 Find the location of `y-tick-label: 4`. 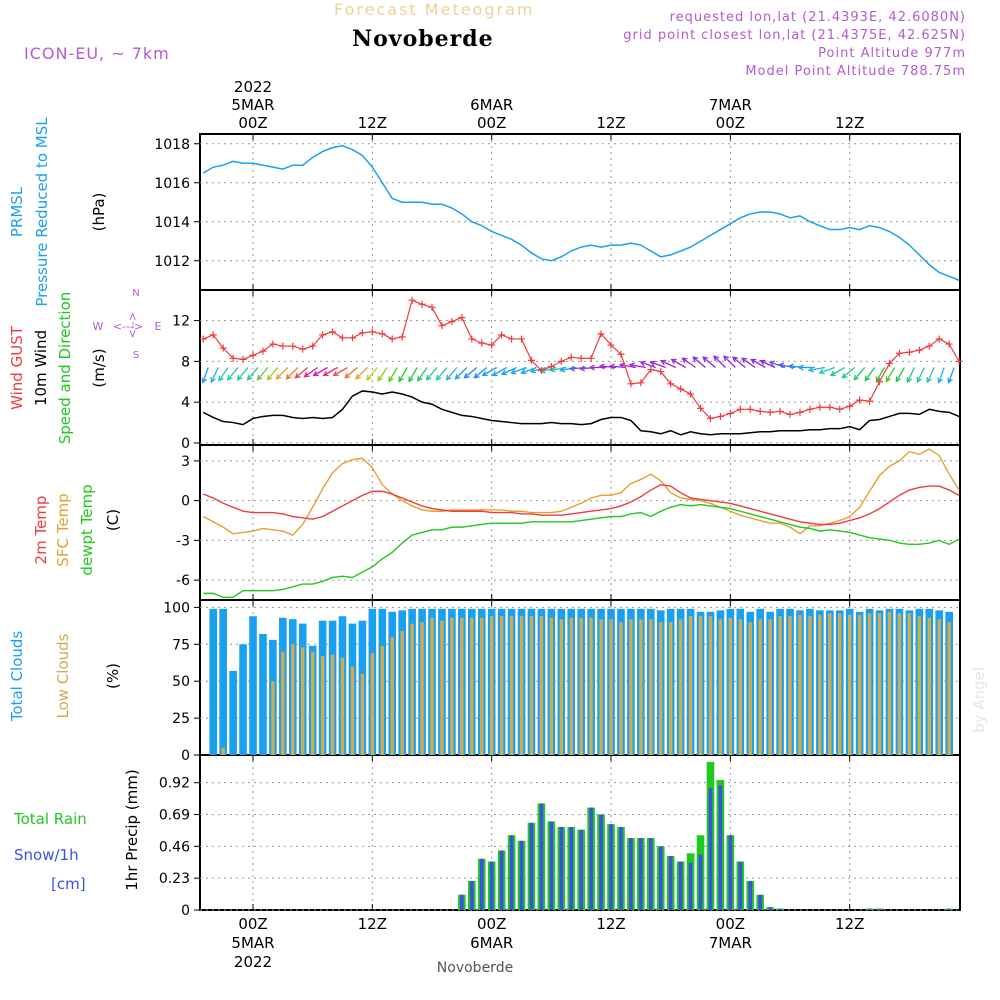

y-tick-label: 4 is located at coordinates (185, 403).